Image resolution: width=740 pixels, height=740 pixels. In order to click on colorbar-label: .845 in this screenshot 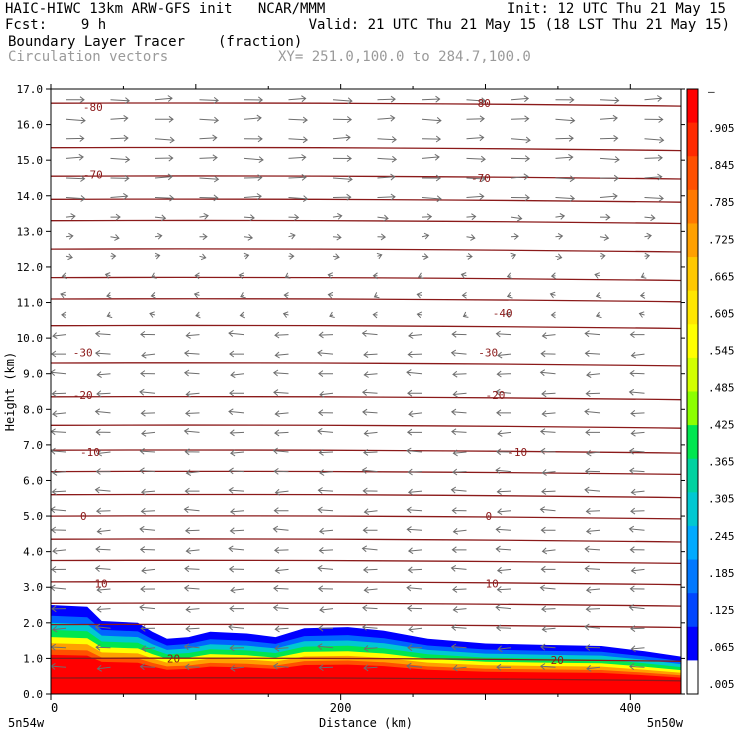, I will do `click(721, 165)`.